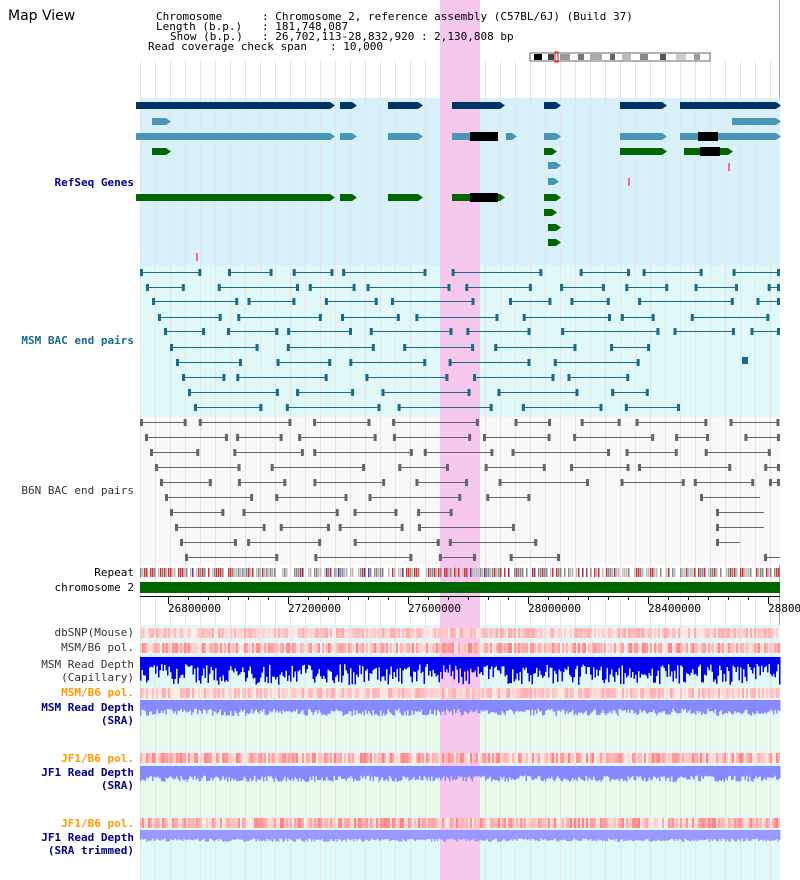  What do you see at coordinates (77, 490) in the screenshot?
I see `track-label-b6n-bac: B6N BAC end pairs` at bounding box center [77, 490].